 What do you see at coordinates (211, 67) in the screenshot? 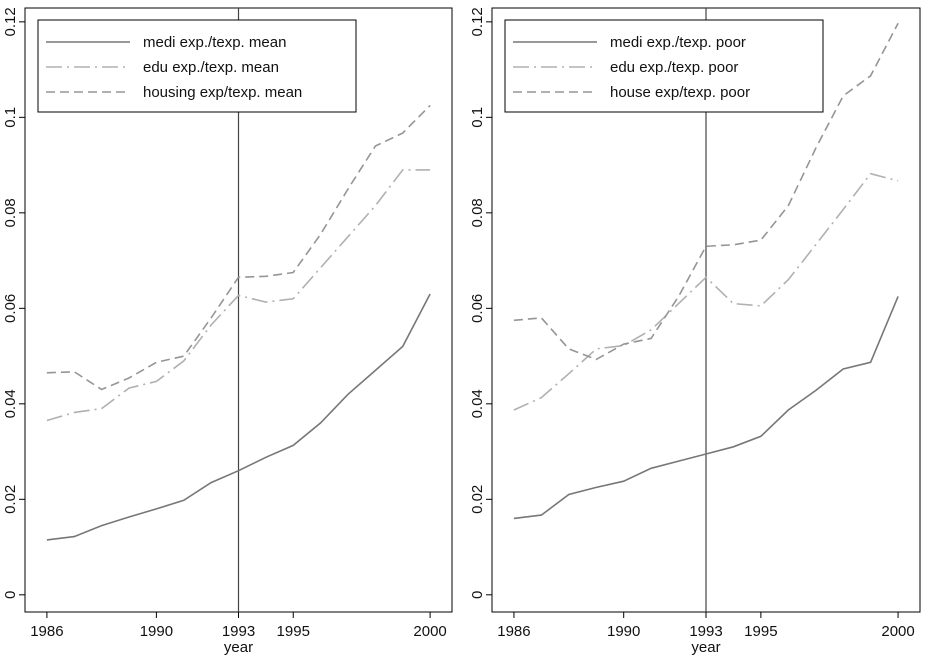
I see `legend-label: edu exp./texp. mean` at bounding box center [211, 67].